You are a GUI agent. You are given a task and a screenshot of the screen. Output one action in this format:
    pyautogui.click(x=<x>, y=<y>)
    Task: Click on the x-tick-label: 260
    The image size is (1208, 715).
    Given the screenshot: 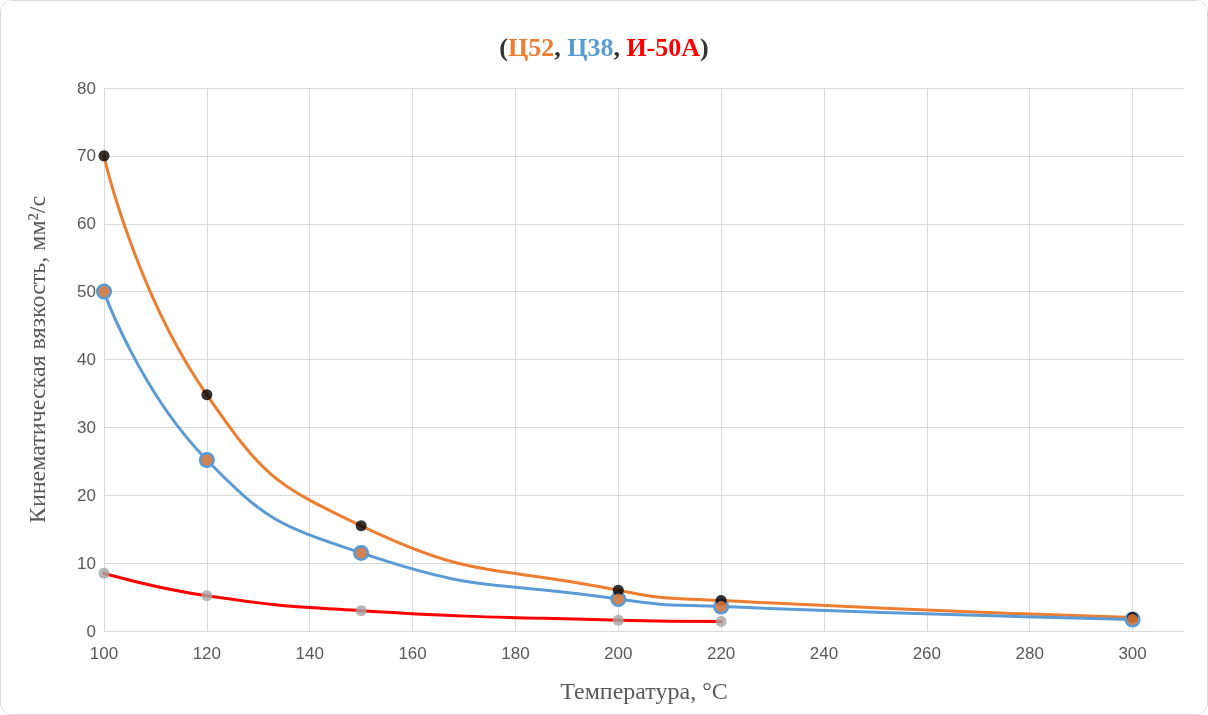 What is the action you would take?
    pyautogui.click(x=927, y=653)
    